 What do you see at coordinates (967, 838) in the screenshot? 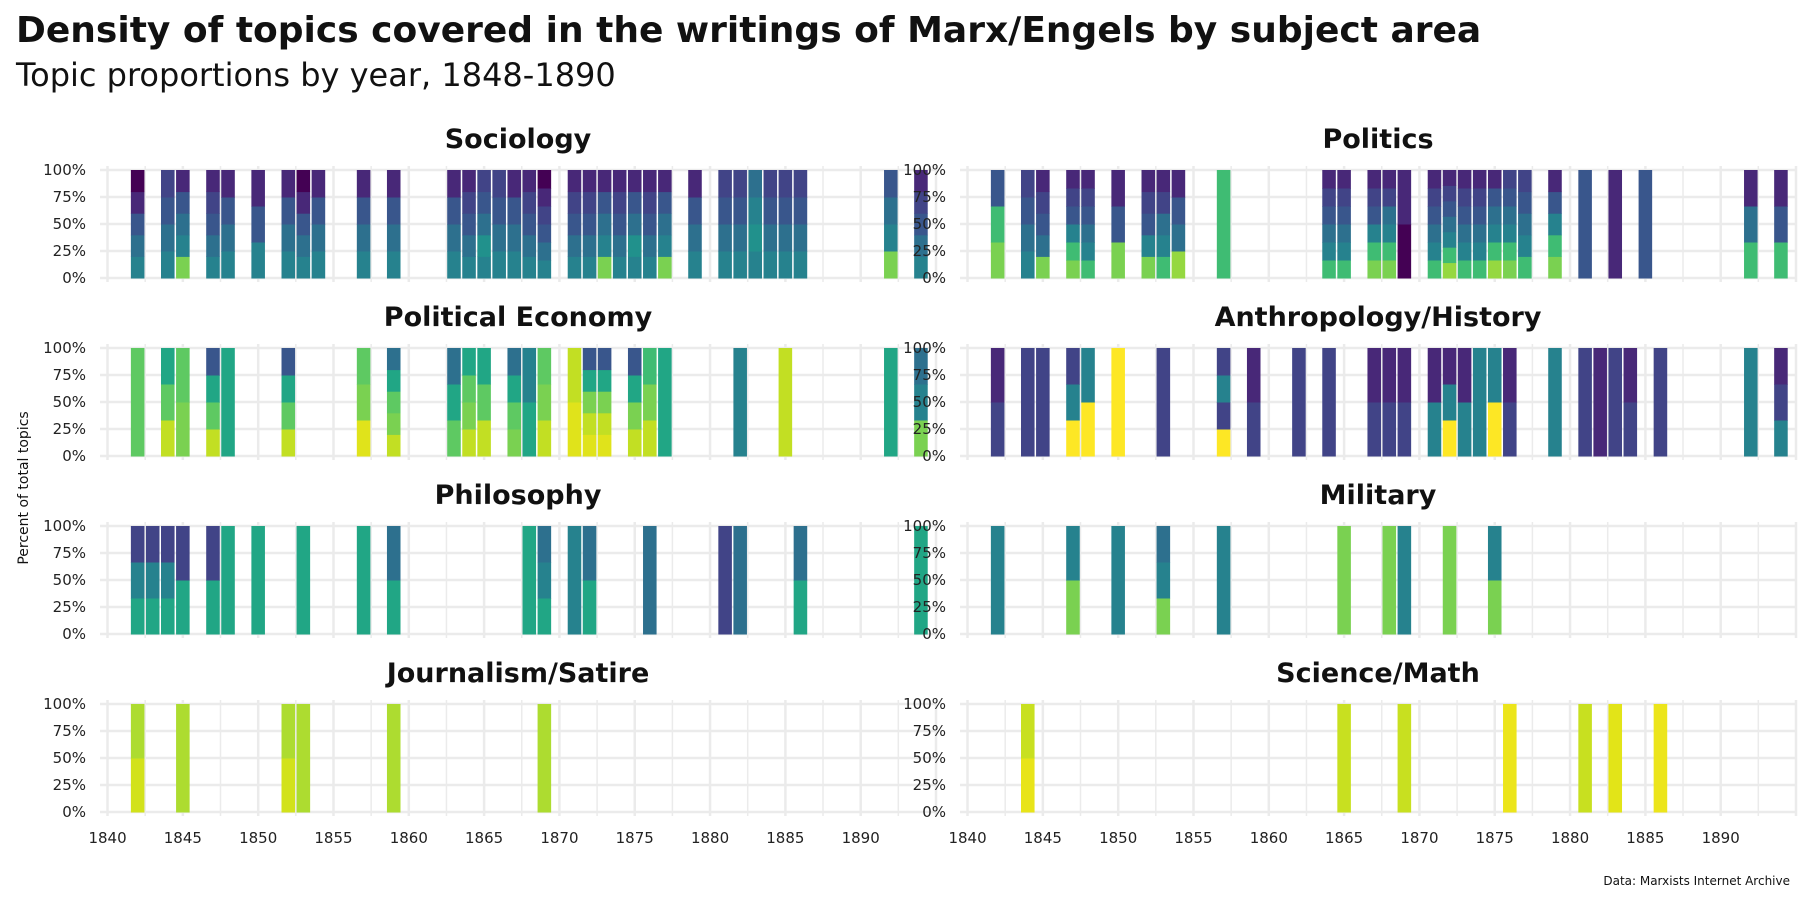
I see `x-tick-label: 1840` at bounding box center [967, 838].